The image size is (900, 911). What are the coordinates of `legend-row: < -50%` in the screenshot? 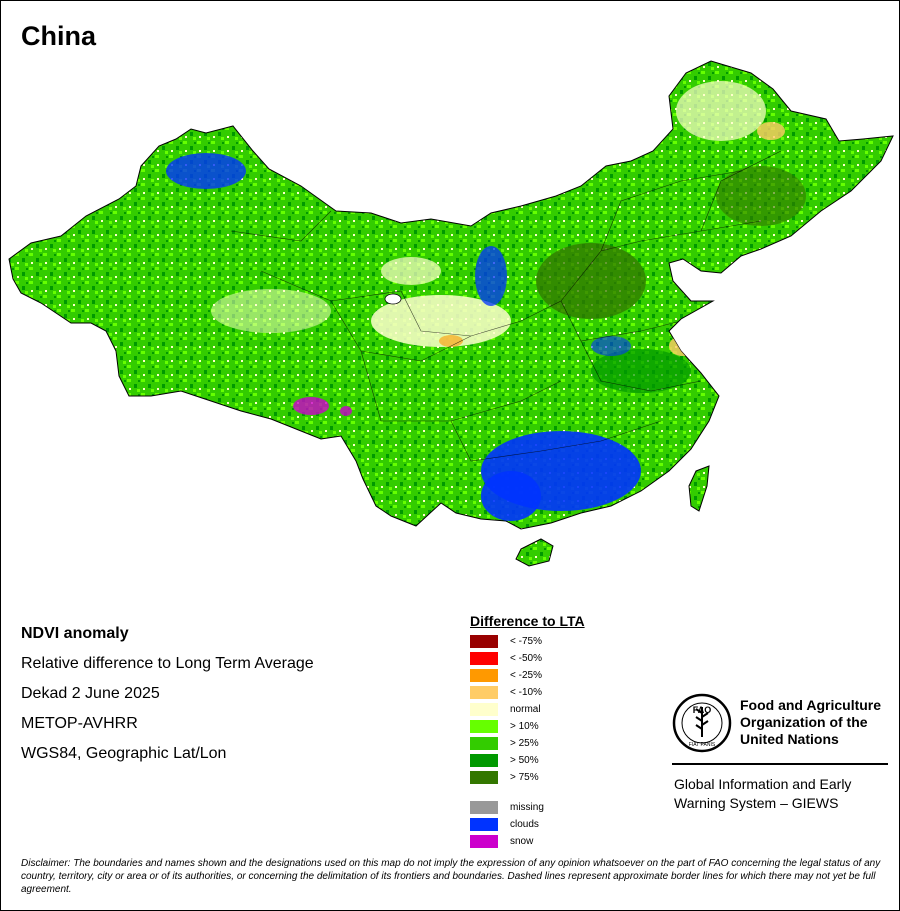 It's located at (527, 658).